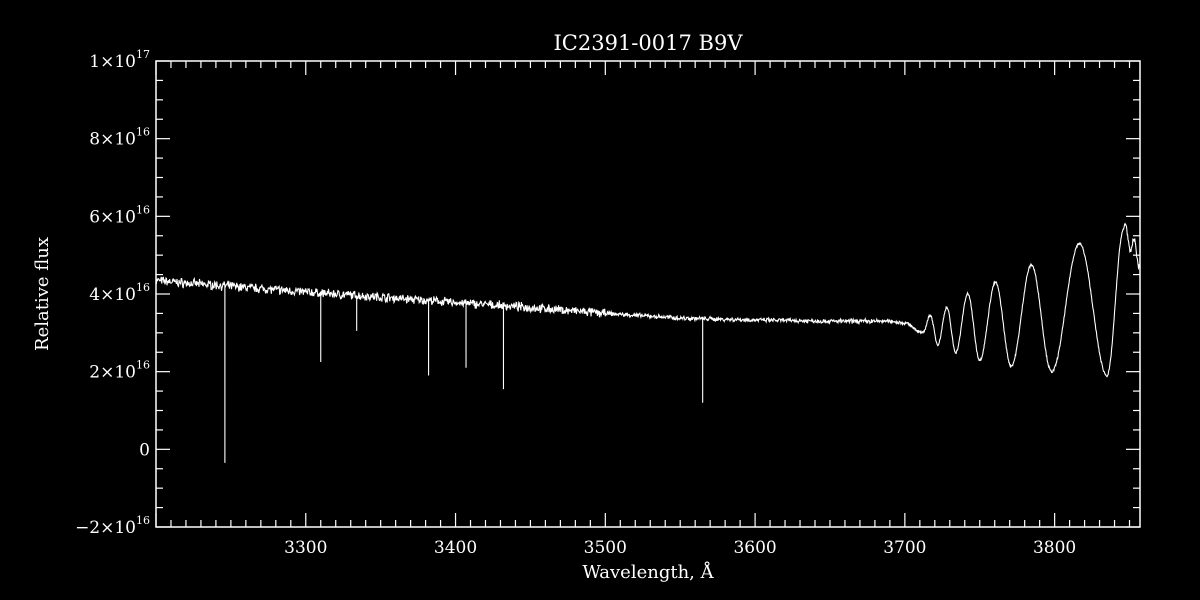 The width and height of the screenshot is (1200, 600). What do you see at coordinates (119, 60) in the screenshot?
I see `y-tick-label: 1×10¹⁷` at bounding box center [119, 60].